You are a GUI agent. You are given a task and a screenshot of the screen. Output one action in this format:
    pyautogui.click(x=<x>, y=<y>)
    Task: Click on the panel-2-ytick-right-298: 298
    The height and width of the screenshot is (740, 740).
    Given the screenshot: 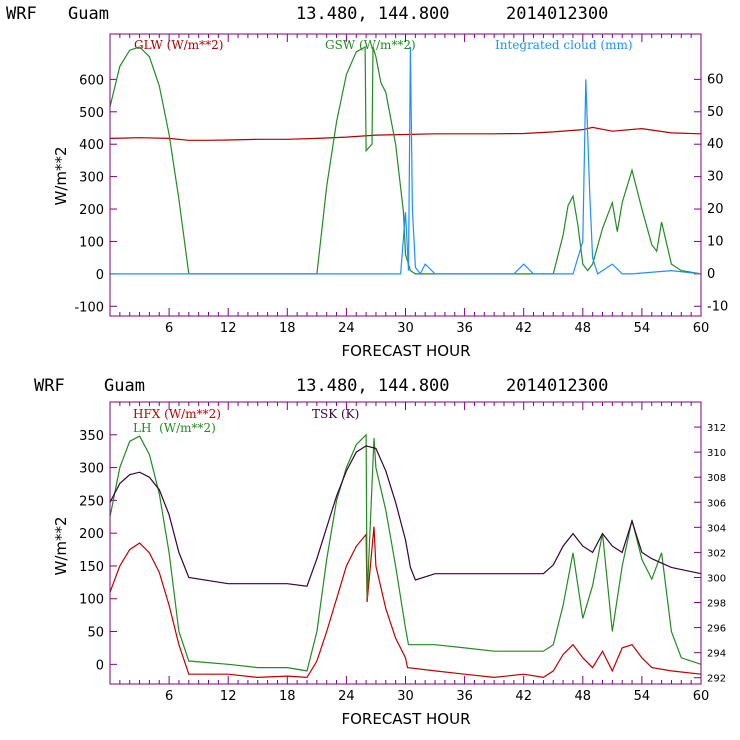 What is the action you would take?
    pyautogui.click(x=716, y=604)
    